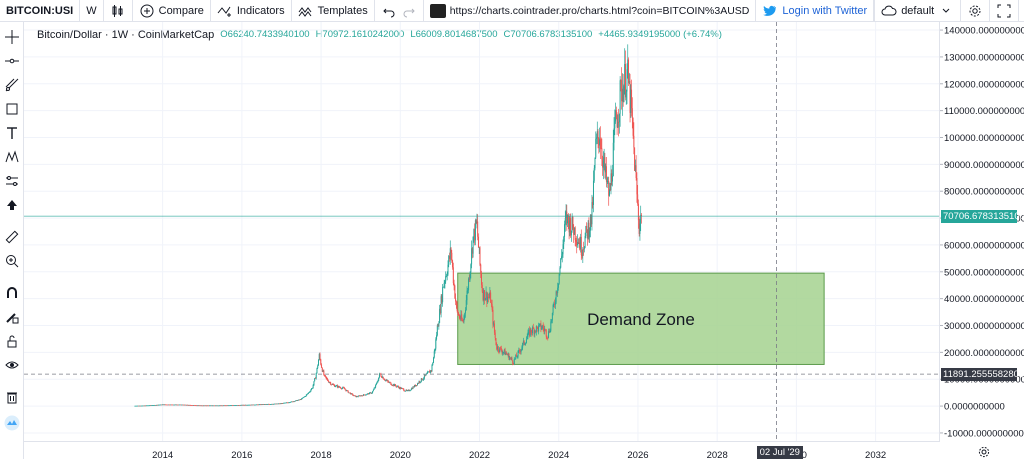  Describe the element at coordinates (118, 11) in the screenshot. I see `chart-style-button` at that location.